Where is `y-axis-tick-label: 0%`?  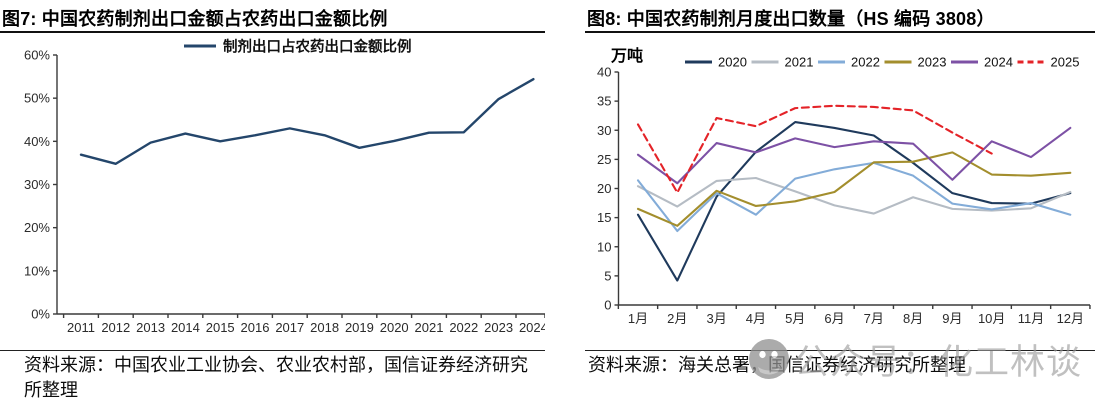
y-axis-tick-label: 0% is located at coordinates (40, 314).